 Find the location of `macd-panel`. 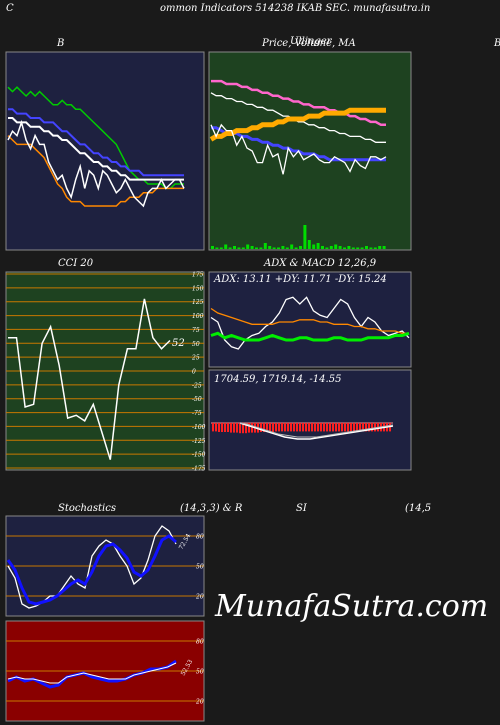

macd-panel is located at coordinates (310, 420).